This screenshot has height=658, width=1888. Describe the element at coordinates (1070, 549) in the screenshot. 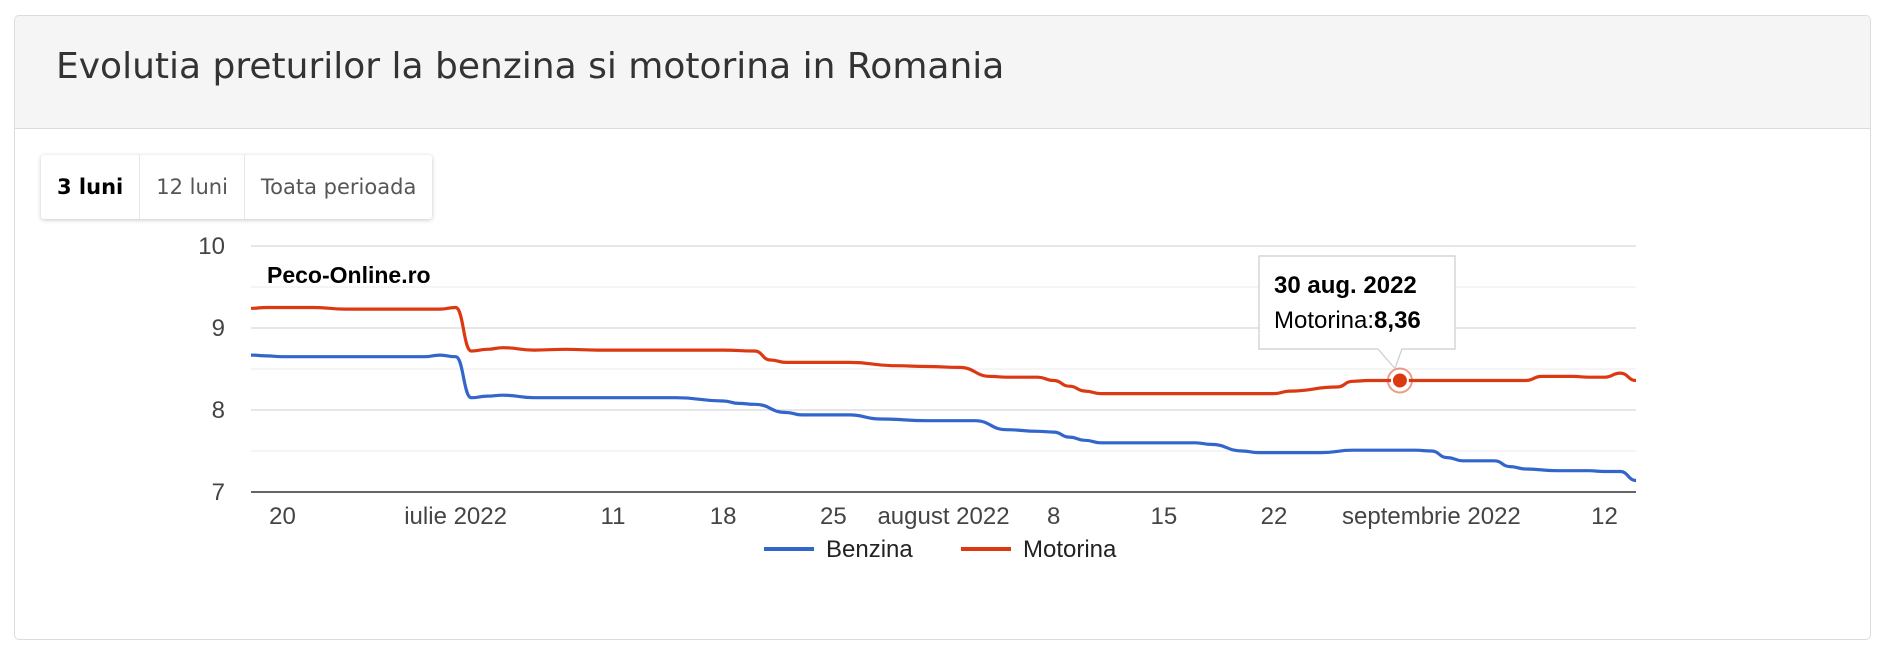

I see `legend-label-motorina: Motorina` at that location.